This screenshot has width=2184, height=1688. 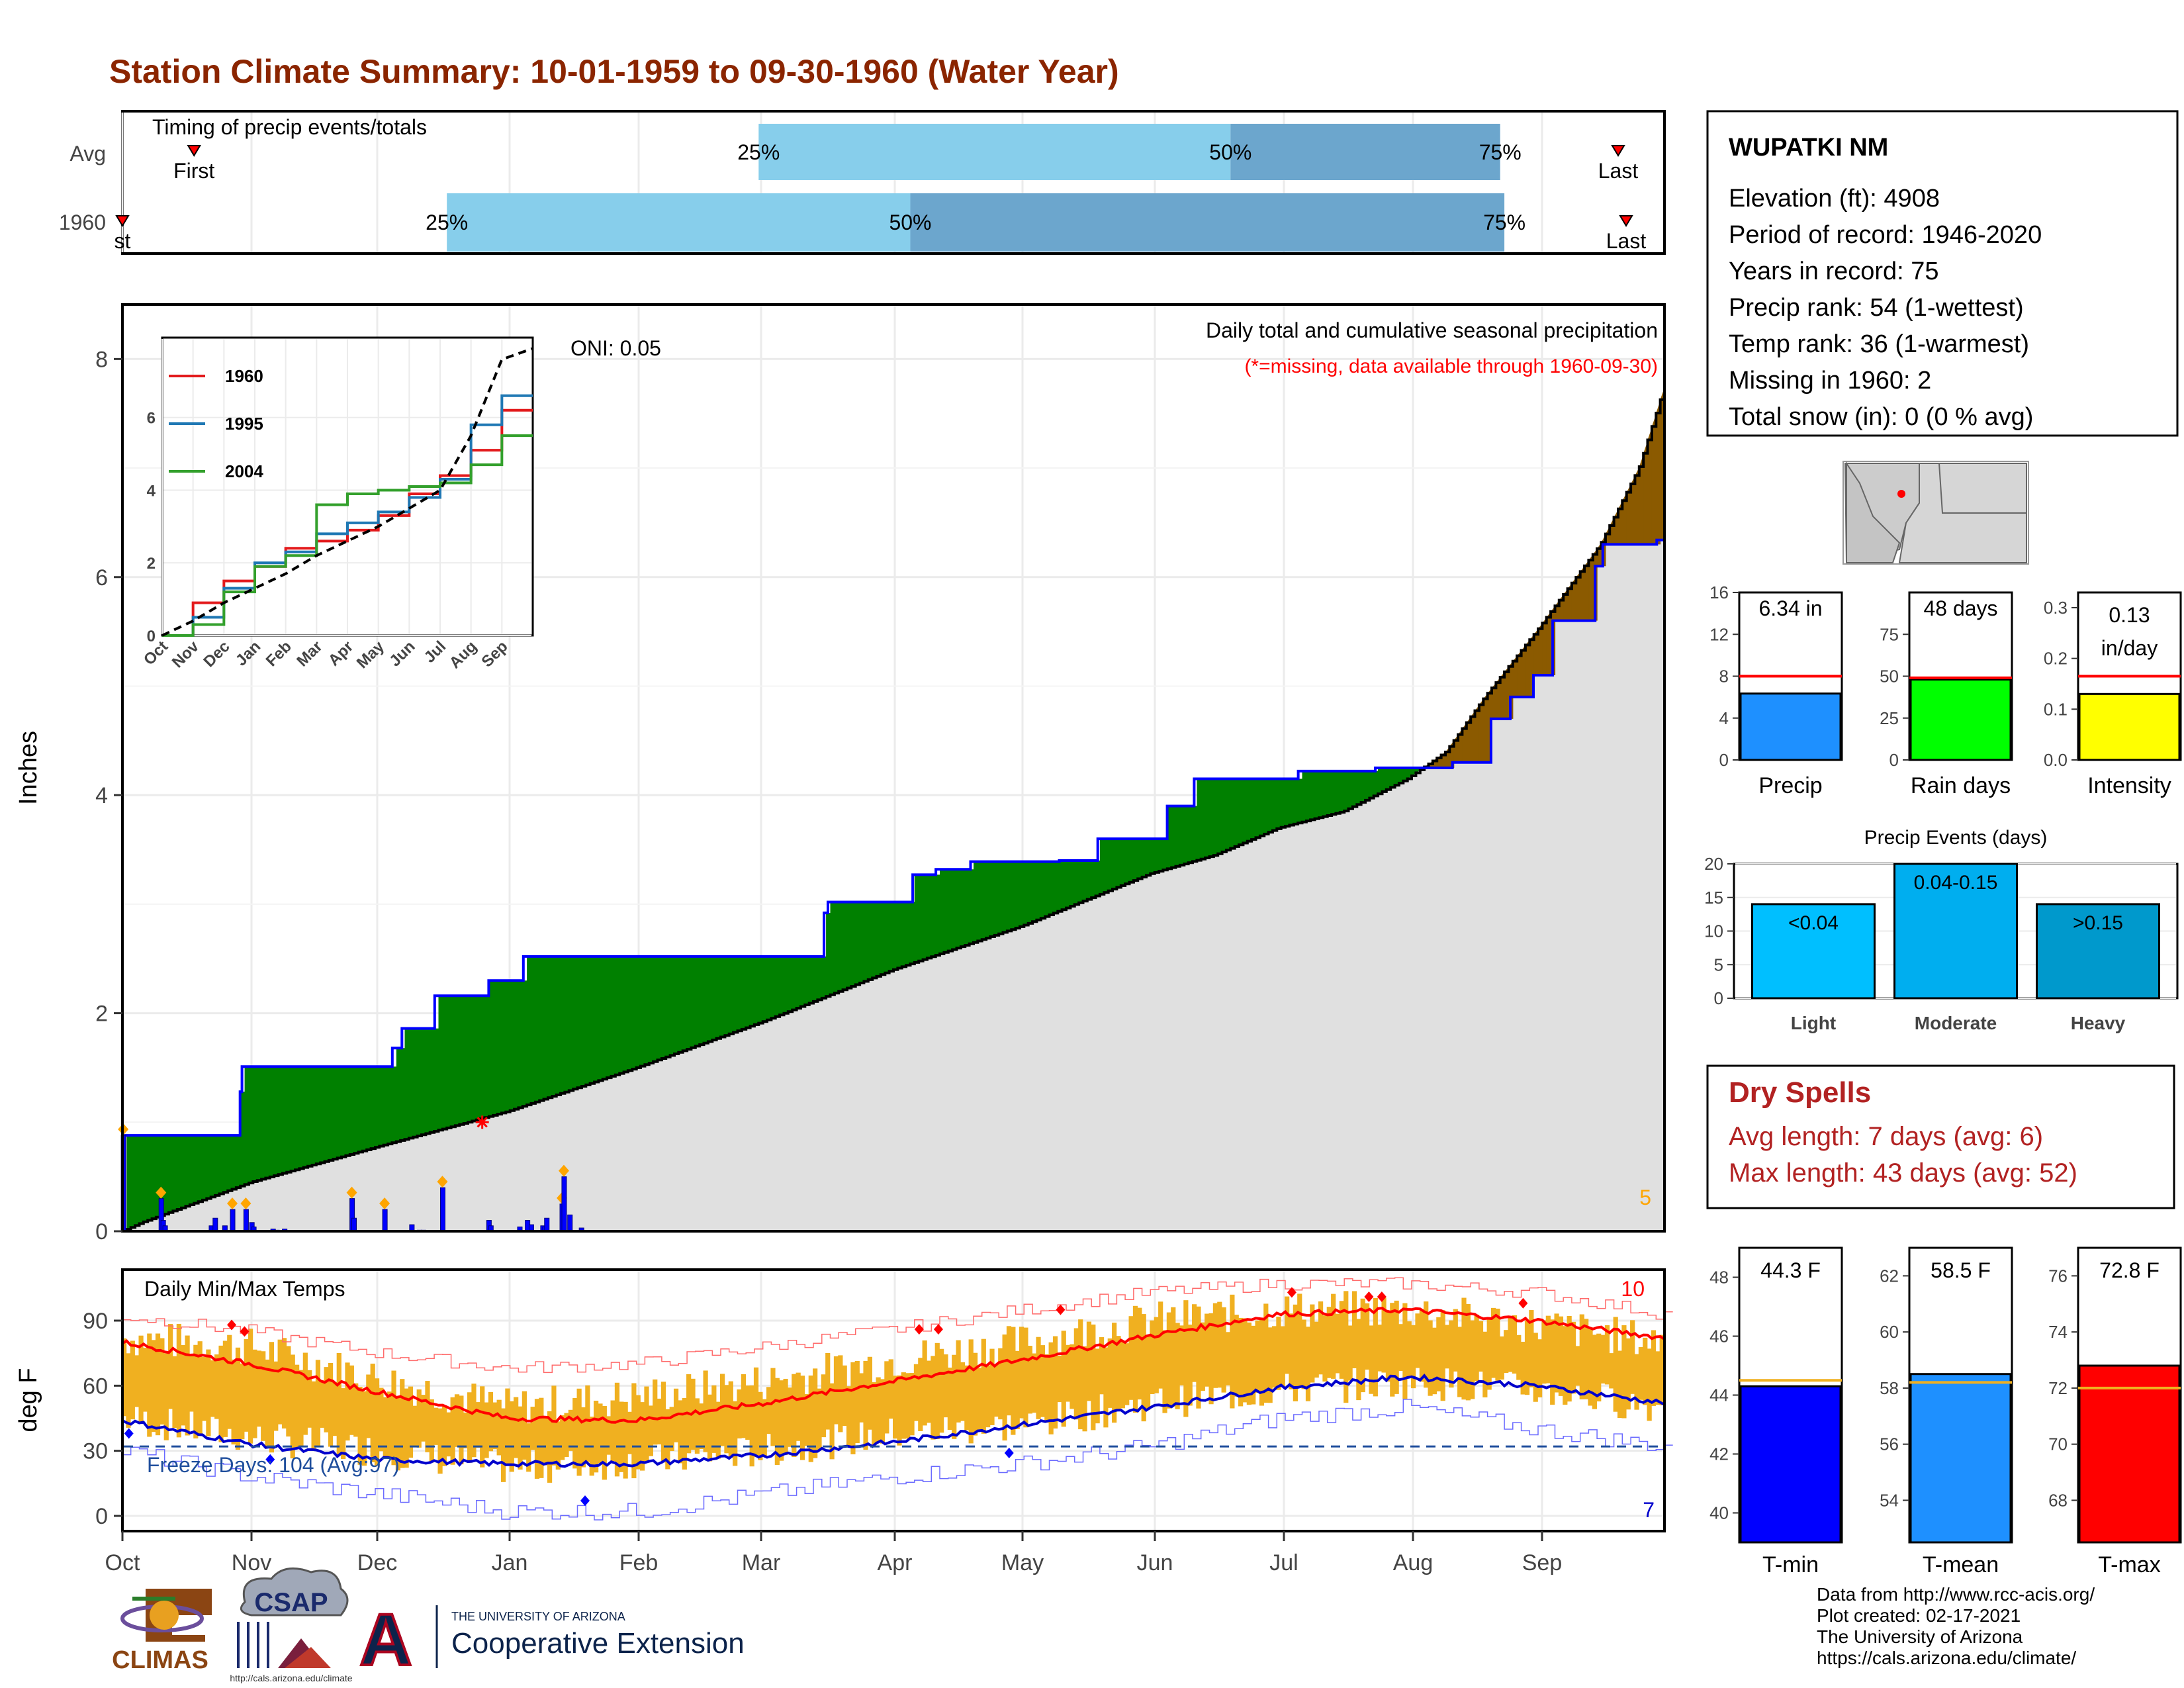 I want to click on oni-label: ONI: 0.05, so click(x=616, y=348).